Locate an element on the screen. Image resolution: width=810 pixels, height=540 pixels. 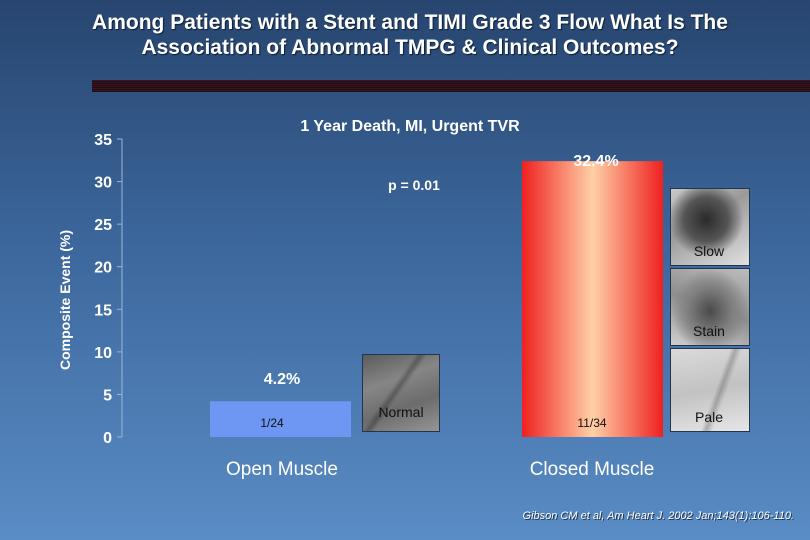
title-divider is located at coordinates (451, 86).